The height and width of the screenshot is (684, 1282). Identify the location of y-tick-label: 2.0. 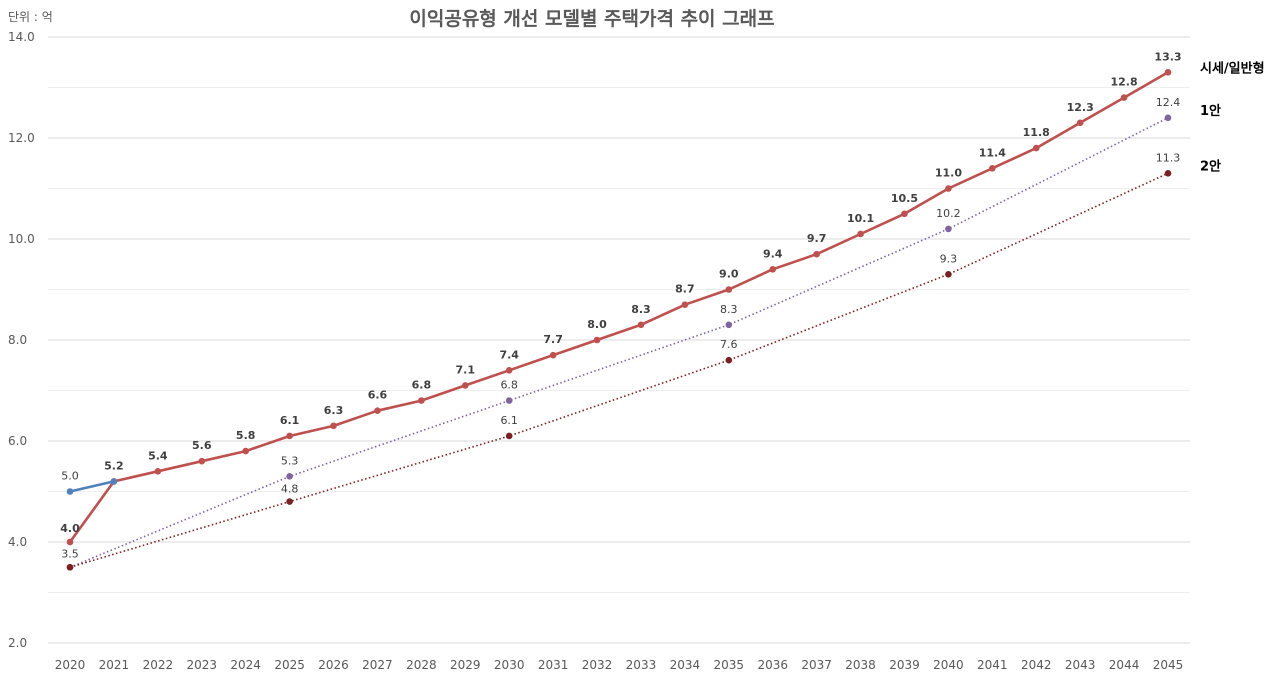
(17, 643).